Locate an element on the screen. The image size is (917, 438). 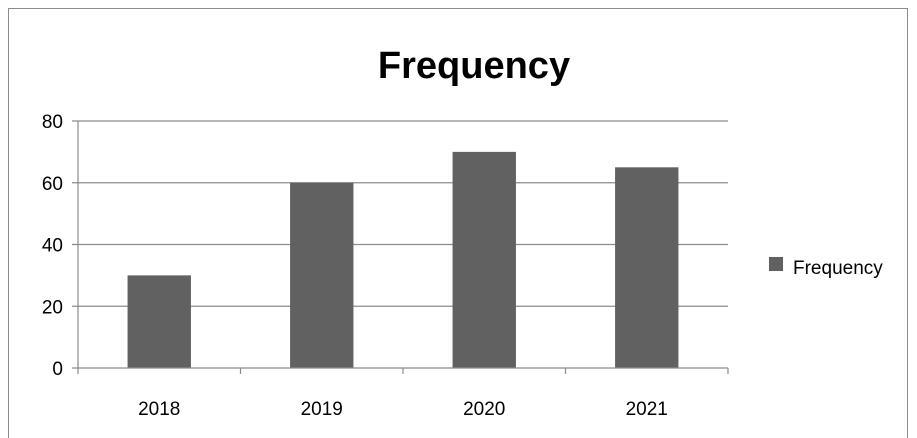
bar-2020 is located at coordinates (484, 259).